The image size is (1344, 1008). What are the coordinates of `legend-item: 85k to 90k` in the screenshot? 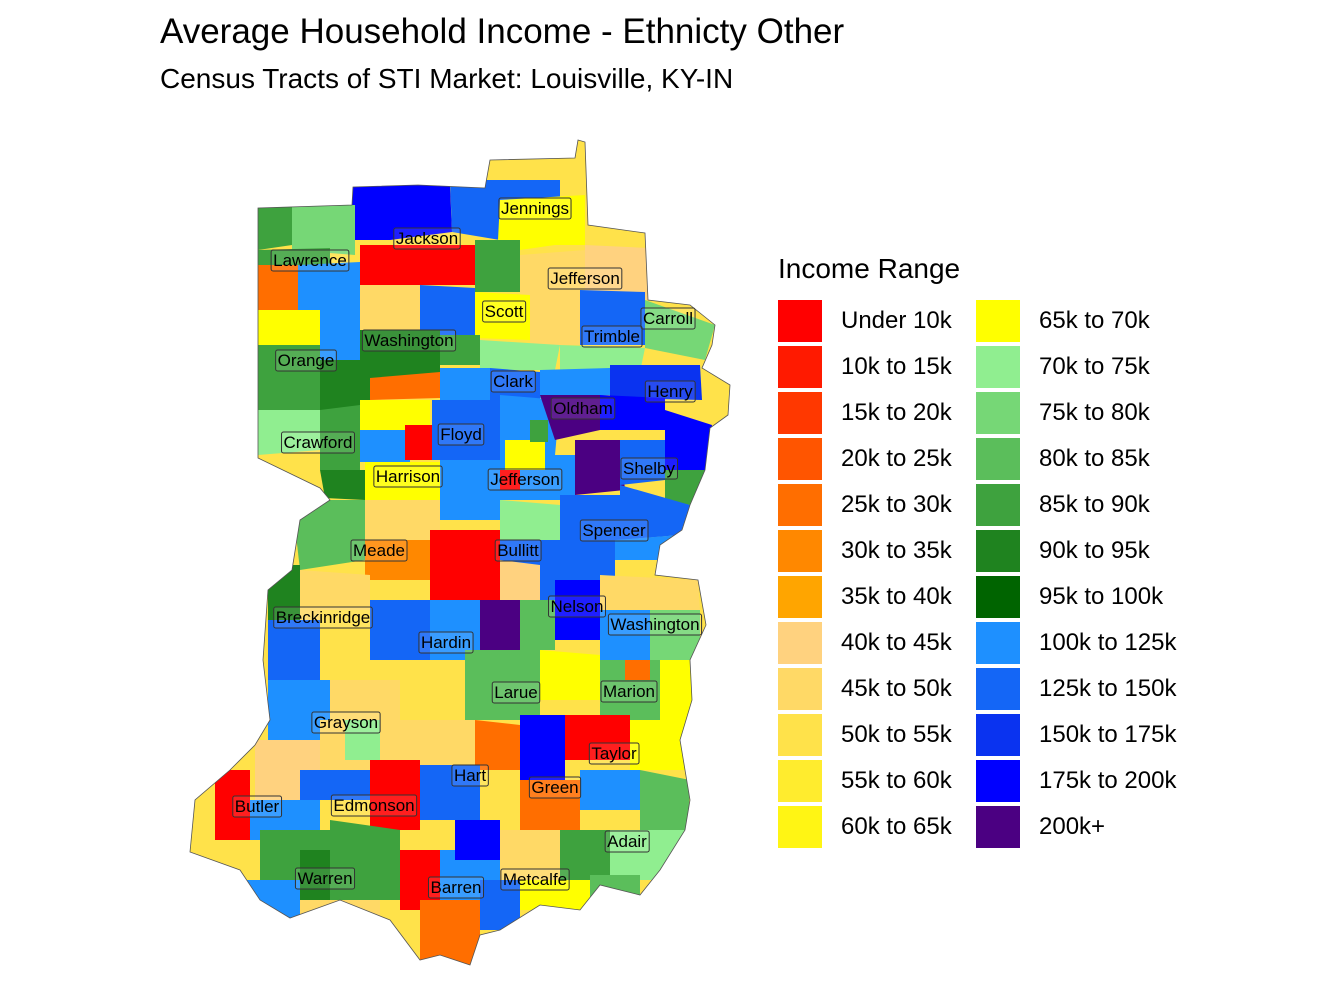 It's located at (1075, 505).